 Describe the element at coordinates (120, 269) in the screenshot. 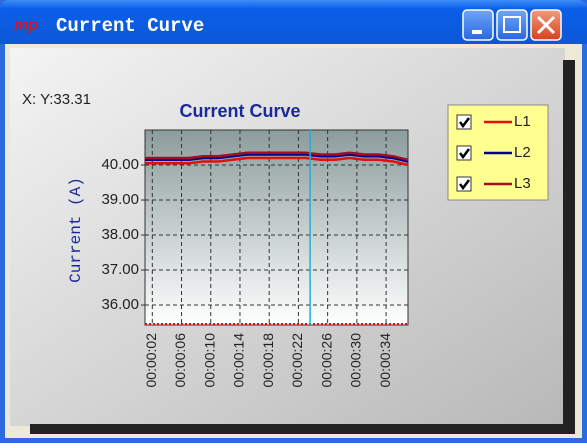

I see `y-tick-label: 37.00` at that location.